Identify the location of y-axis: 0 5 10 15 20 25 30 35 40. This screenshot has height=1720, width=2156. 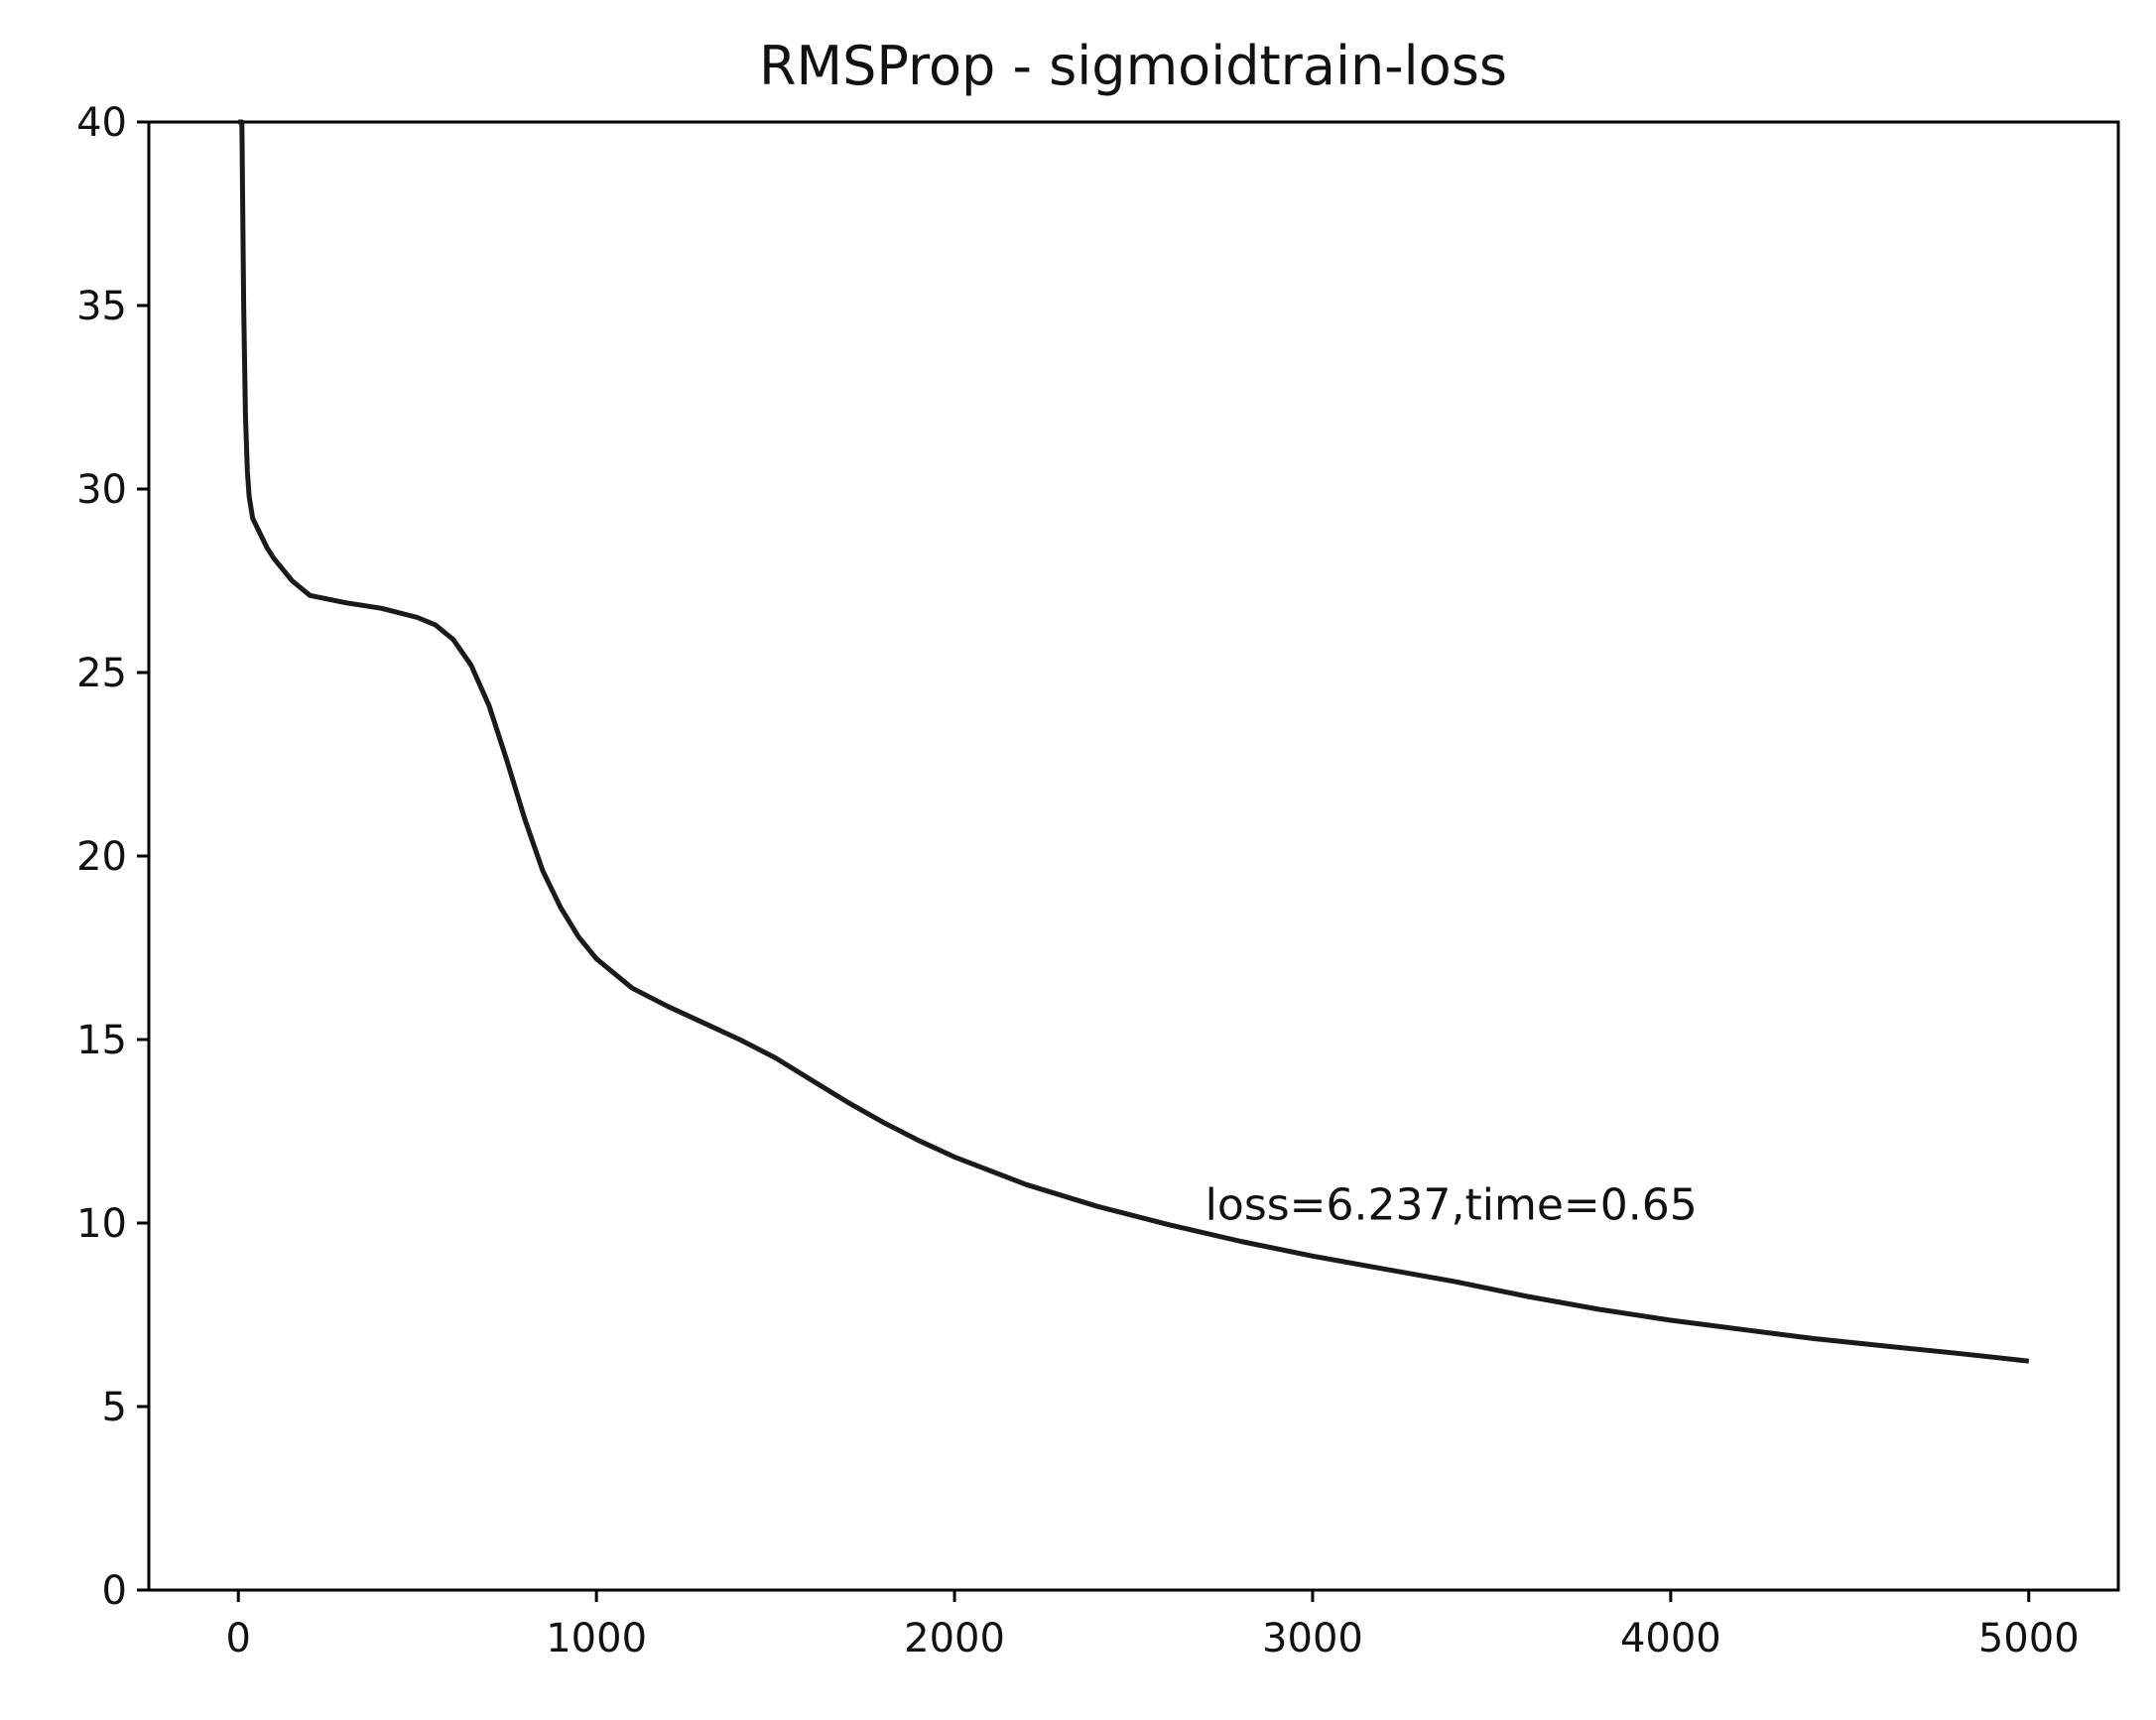
(112, 857).